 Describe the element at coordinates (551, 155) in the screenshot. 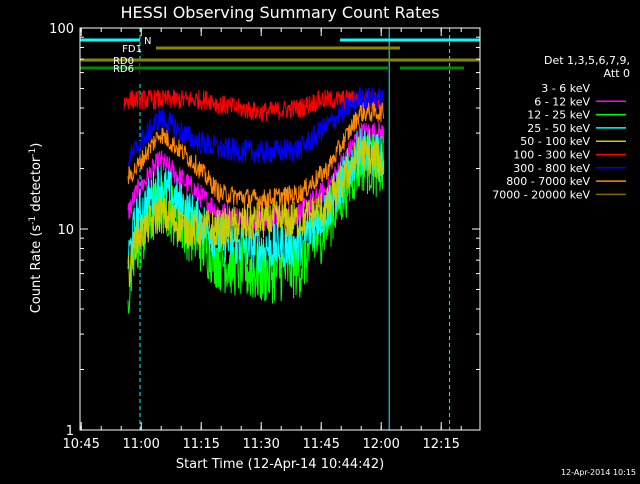

I see `legend-label-5: 100 - 300 keV` at that location.